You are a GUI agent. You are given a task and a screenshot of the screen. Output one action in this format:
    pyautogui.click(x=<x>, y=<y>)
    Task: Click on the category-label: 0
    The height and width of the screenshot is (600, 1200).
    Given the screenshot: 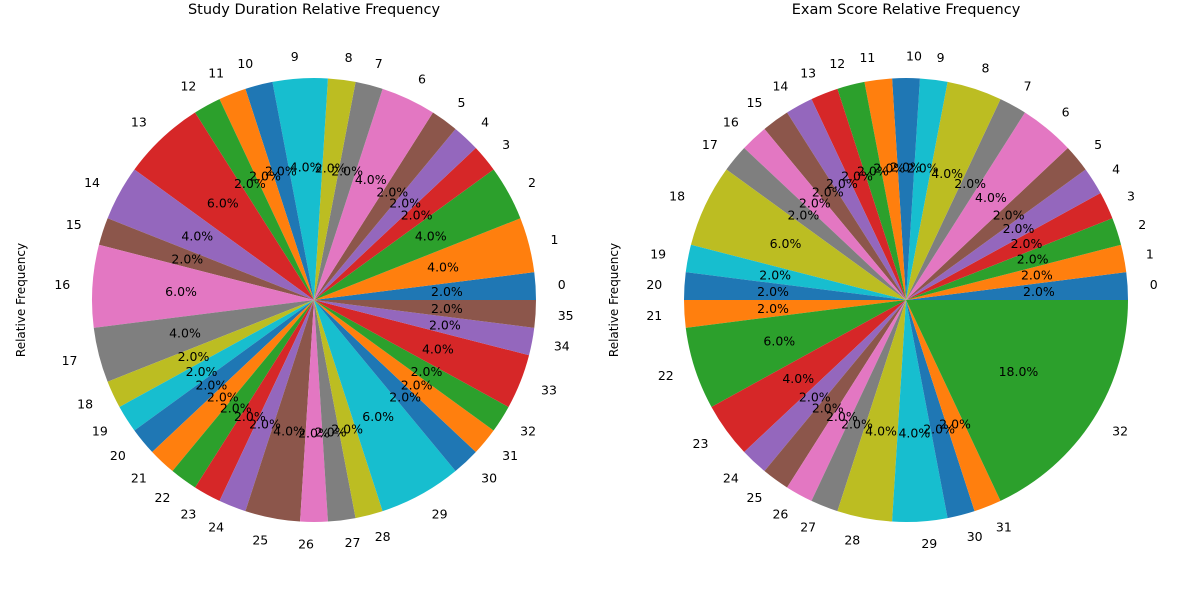 What is the action you would take?
    pyautogui.click(x=1154, y=284)
    